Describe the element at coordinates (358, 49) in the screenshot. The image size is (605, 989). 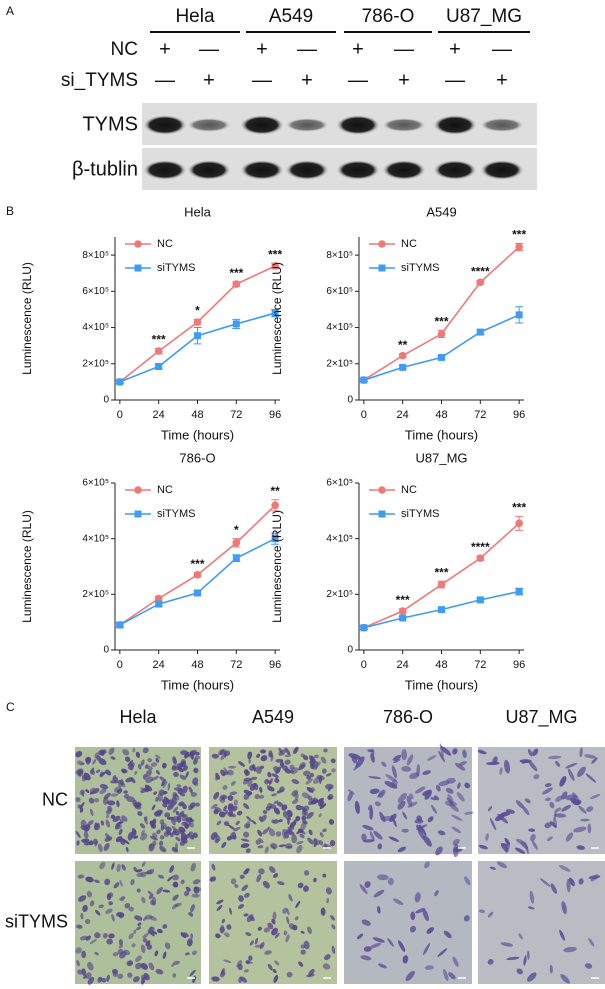
I see `sign: +` at that location.